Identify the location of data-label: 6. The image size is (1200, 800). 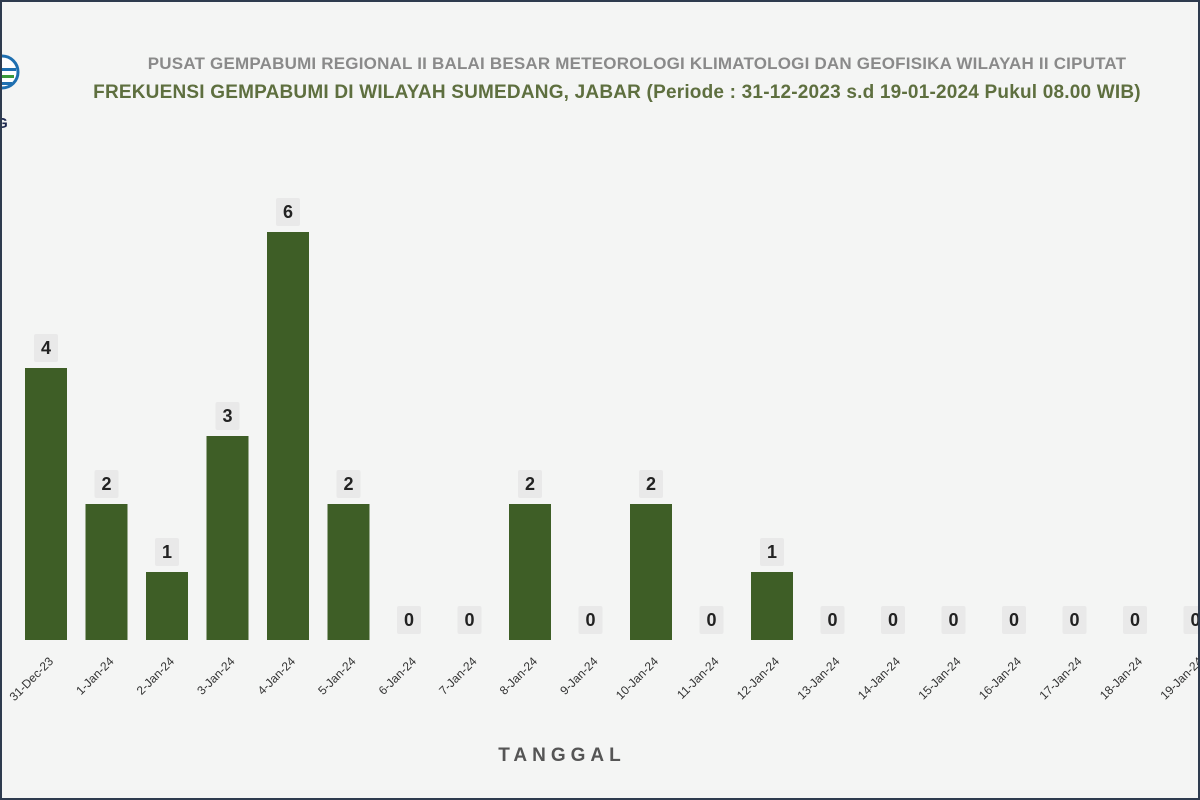
(288, 212).